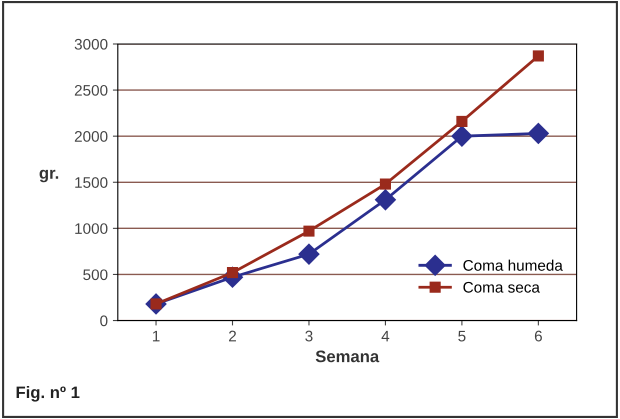 Image resolution: width=620 pixels, height=419 pixels. What do you see at coordinates (386, 336) in the screenshot?
I see `x-tick-label: 4` at bounding box center [386, 336].